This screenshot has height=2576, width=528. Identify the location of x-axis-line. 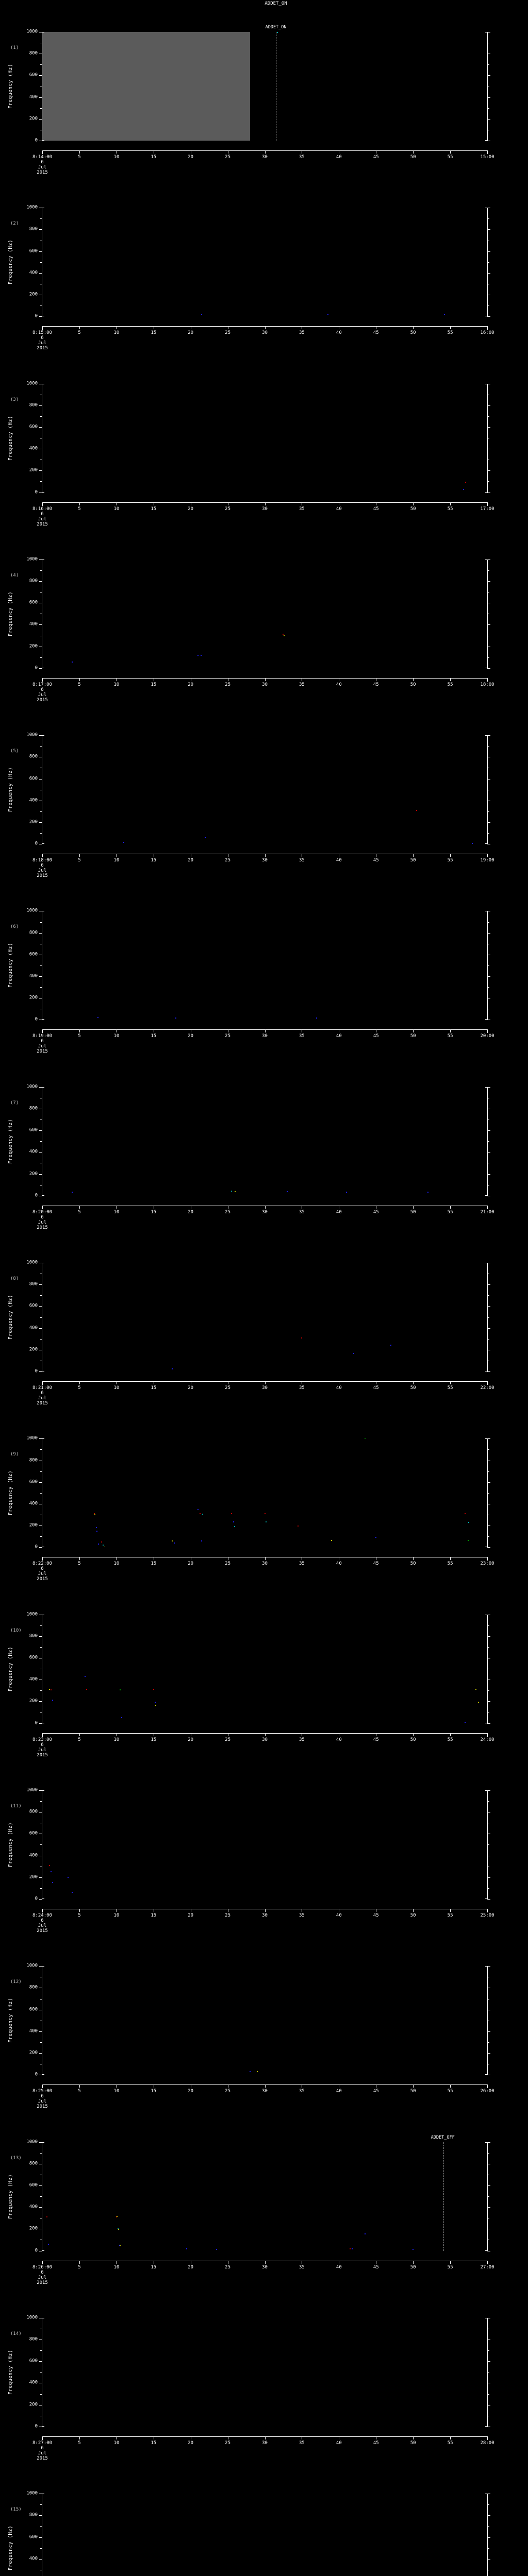
(265, 1383).